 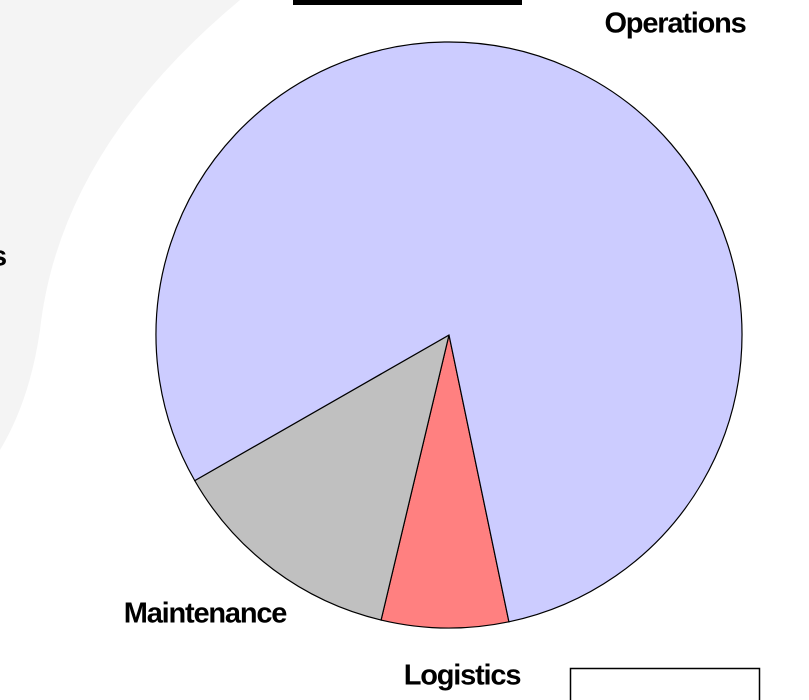 I want to click on slice-label: Operations, so click(x=674, y=24).